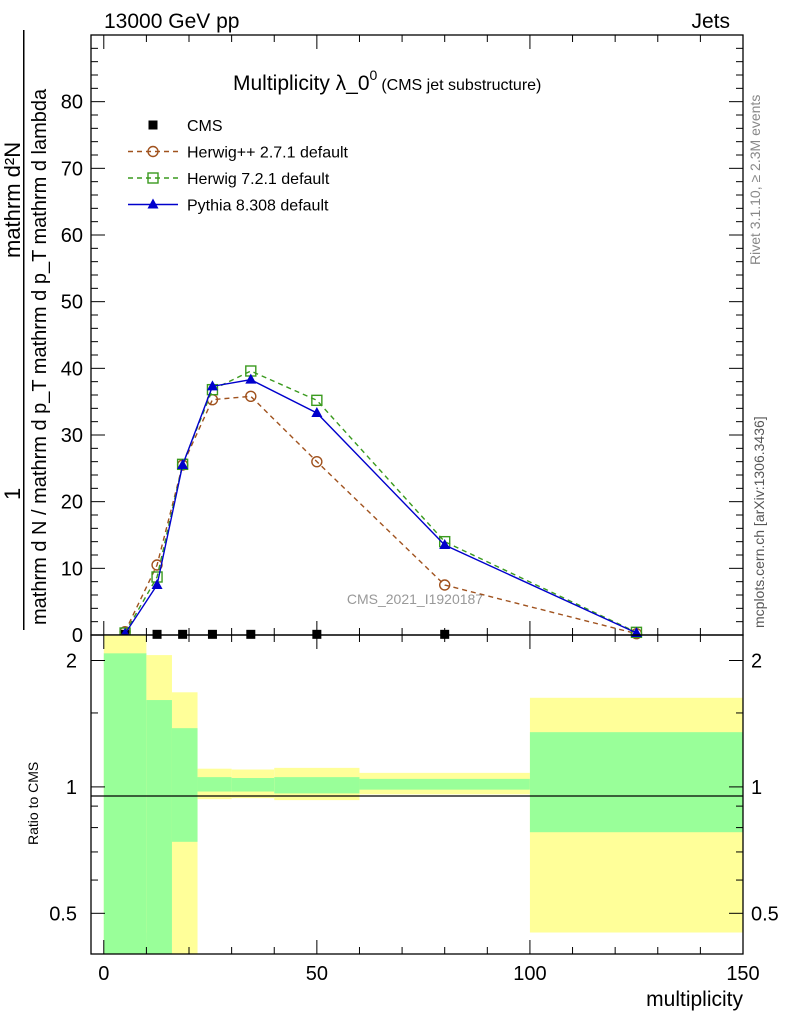  What do you see at coordinates (72, 236) in the screenshot?
I see `y-tick-label: 60` at bounding box center [72, 236].